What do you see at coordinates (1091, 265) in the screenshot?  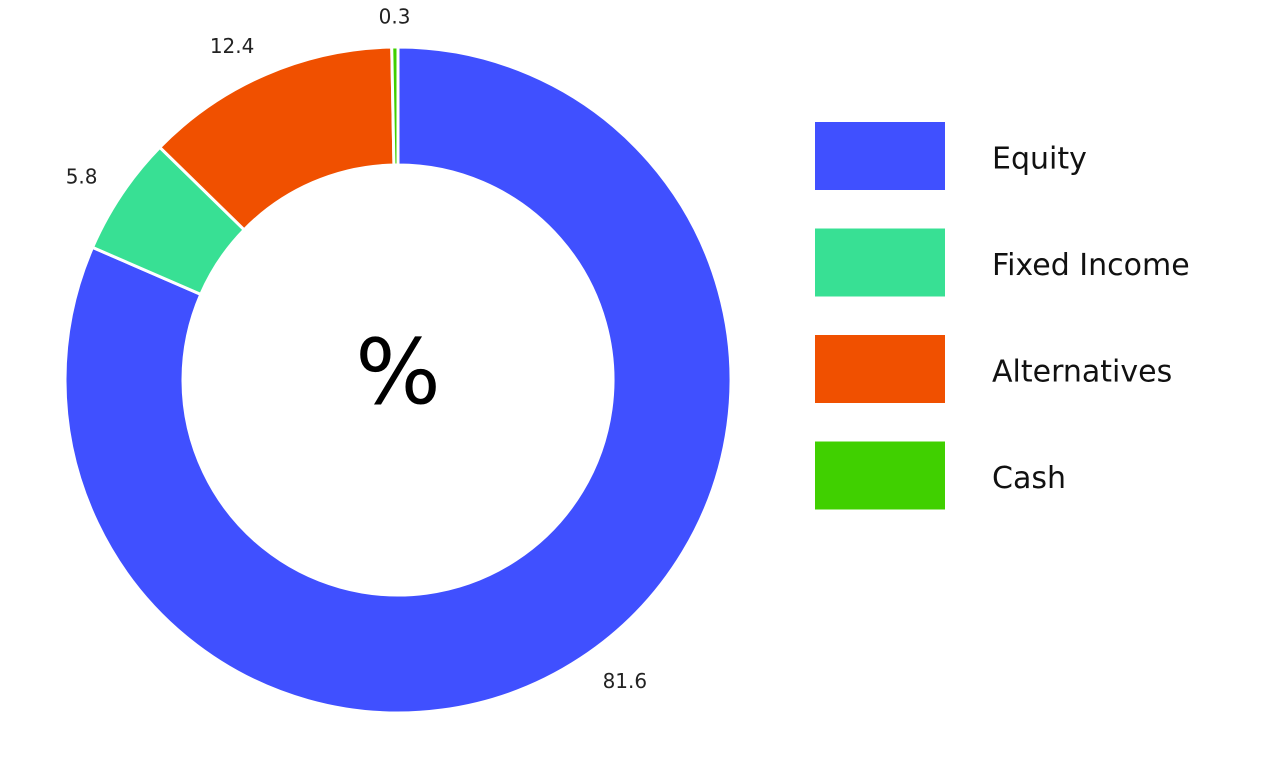 I see `legend-label: Fixed Income` at bounding box center [1091, 265].